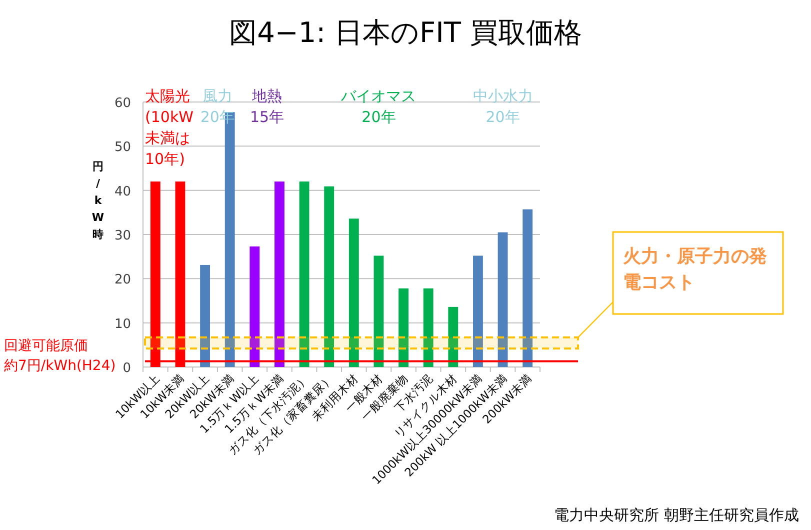 This screenshot has height=530, width=811. I want to click on annotation: 地熱 15年, so click(267, 106).